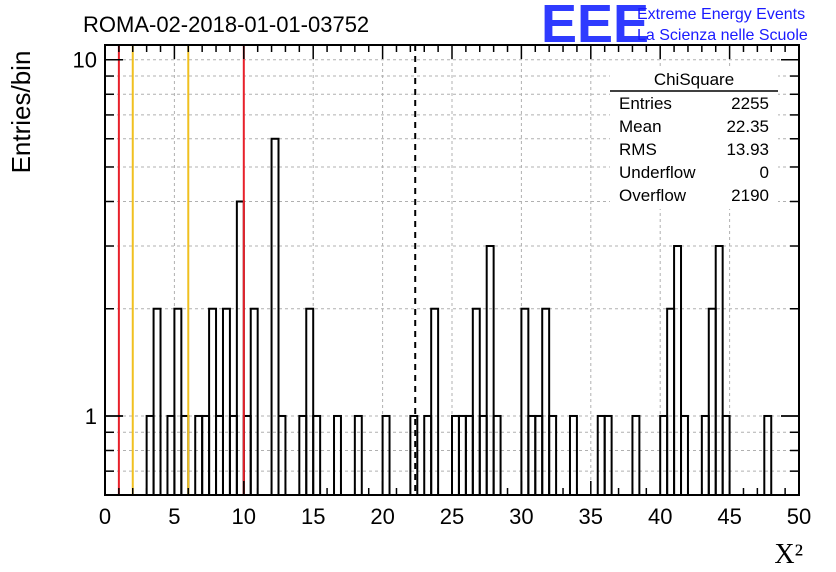 This screenshot has height=572, width=836. I want to click on logo-line-1: Extreme Energy Events, so click(721, 14).